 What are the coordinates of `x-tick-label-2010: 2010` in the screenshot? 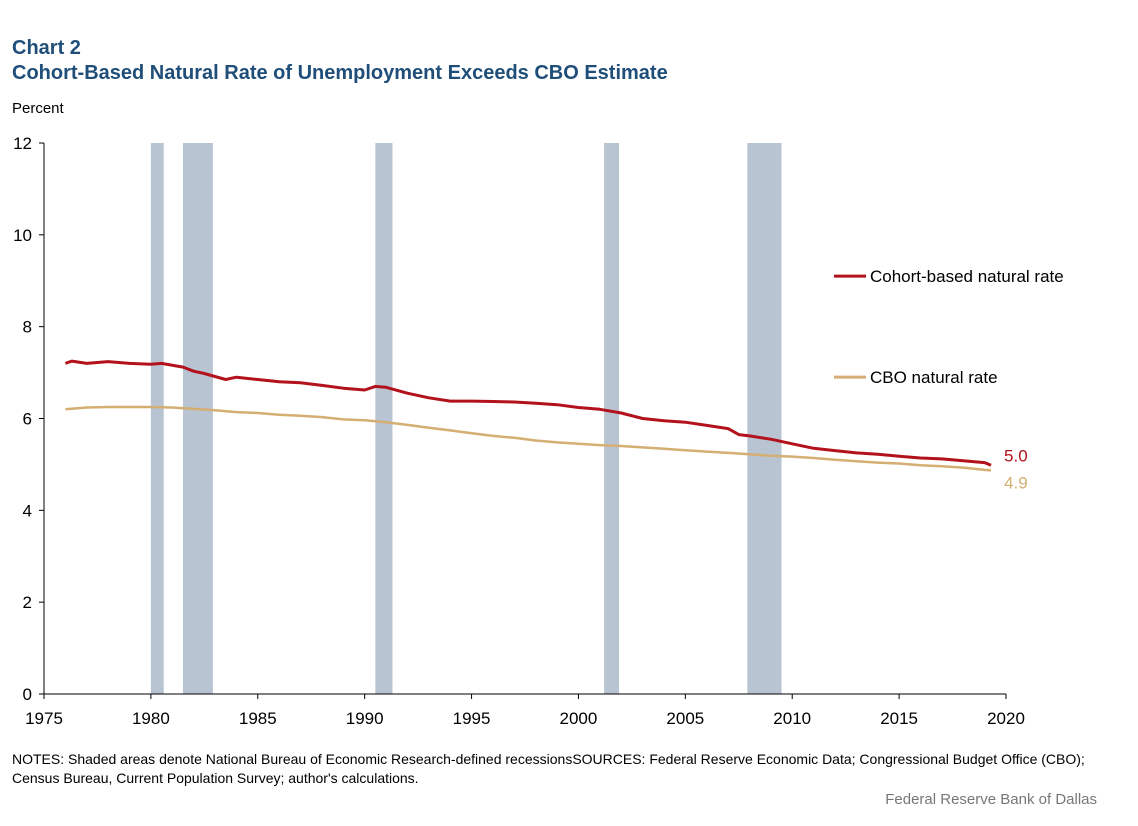 It's located at (792, 718).